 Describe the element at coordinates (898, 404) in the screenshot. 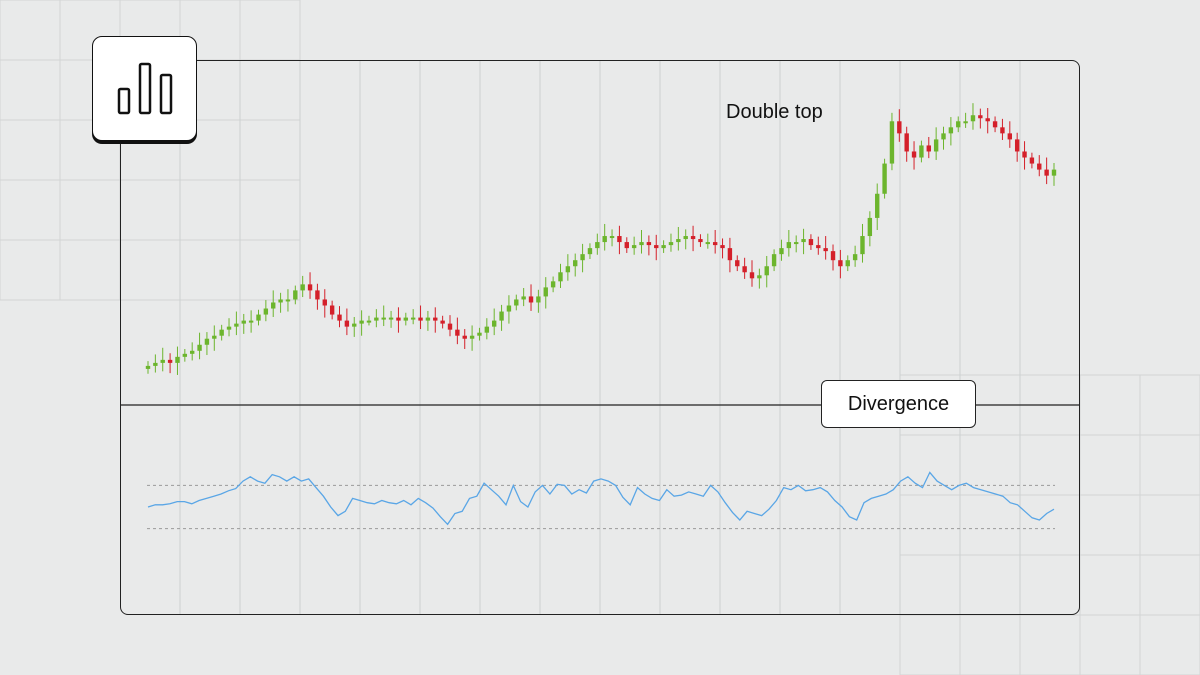

I see `divergence-label: Divergence` at that location.